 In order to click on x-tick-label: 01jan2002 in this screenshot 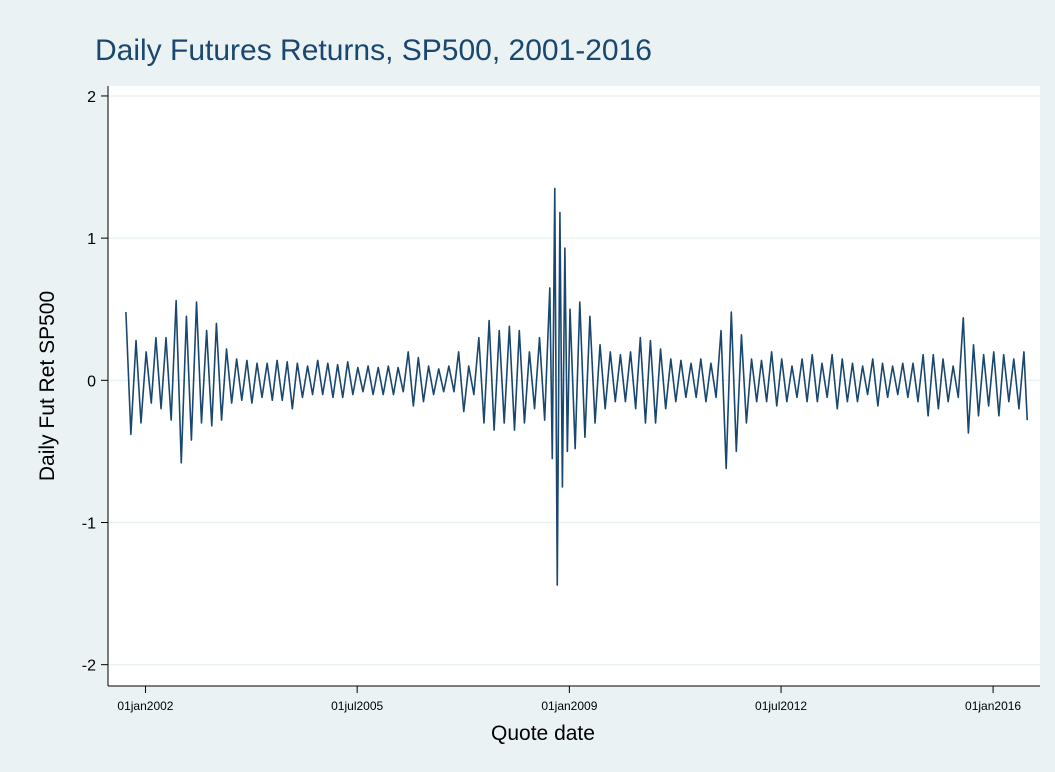, I will do `click(145, 706)`.